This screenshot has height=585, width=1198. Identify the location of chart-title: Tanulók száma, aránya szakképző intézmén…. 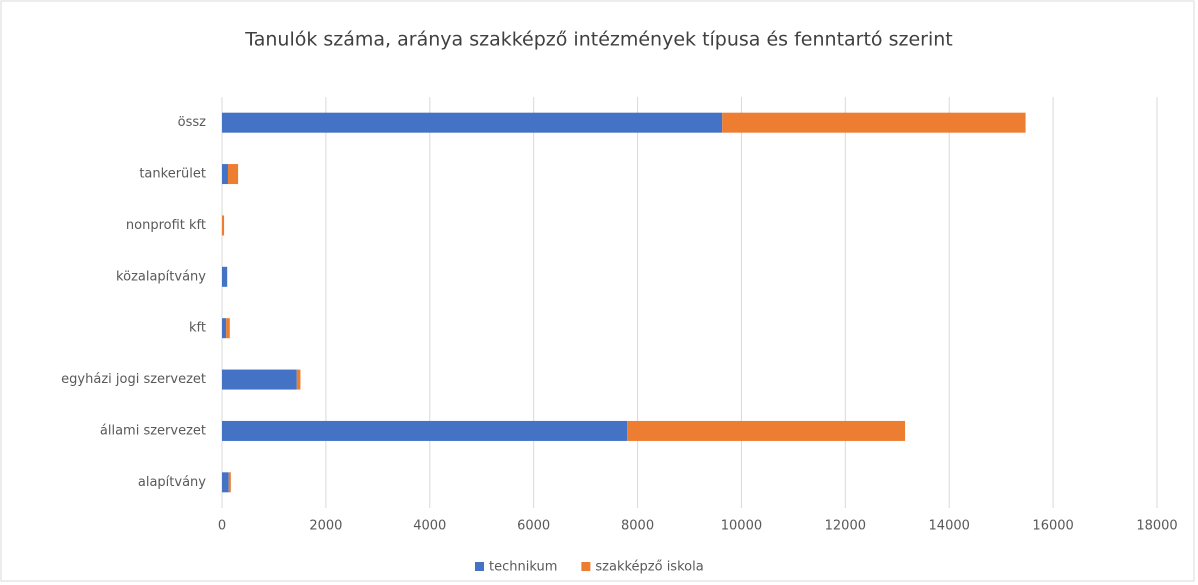
(598, 40).